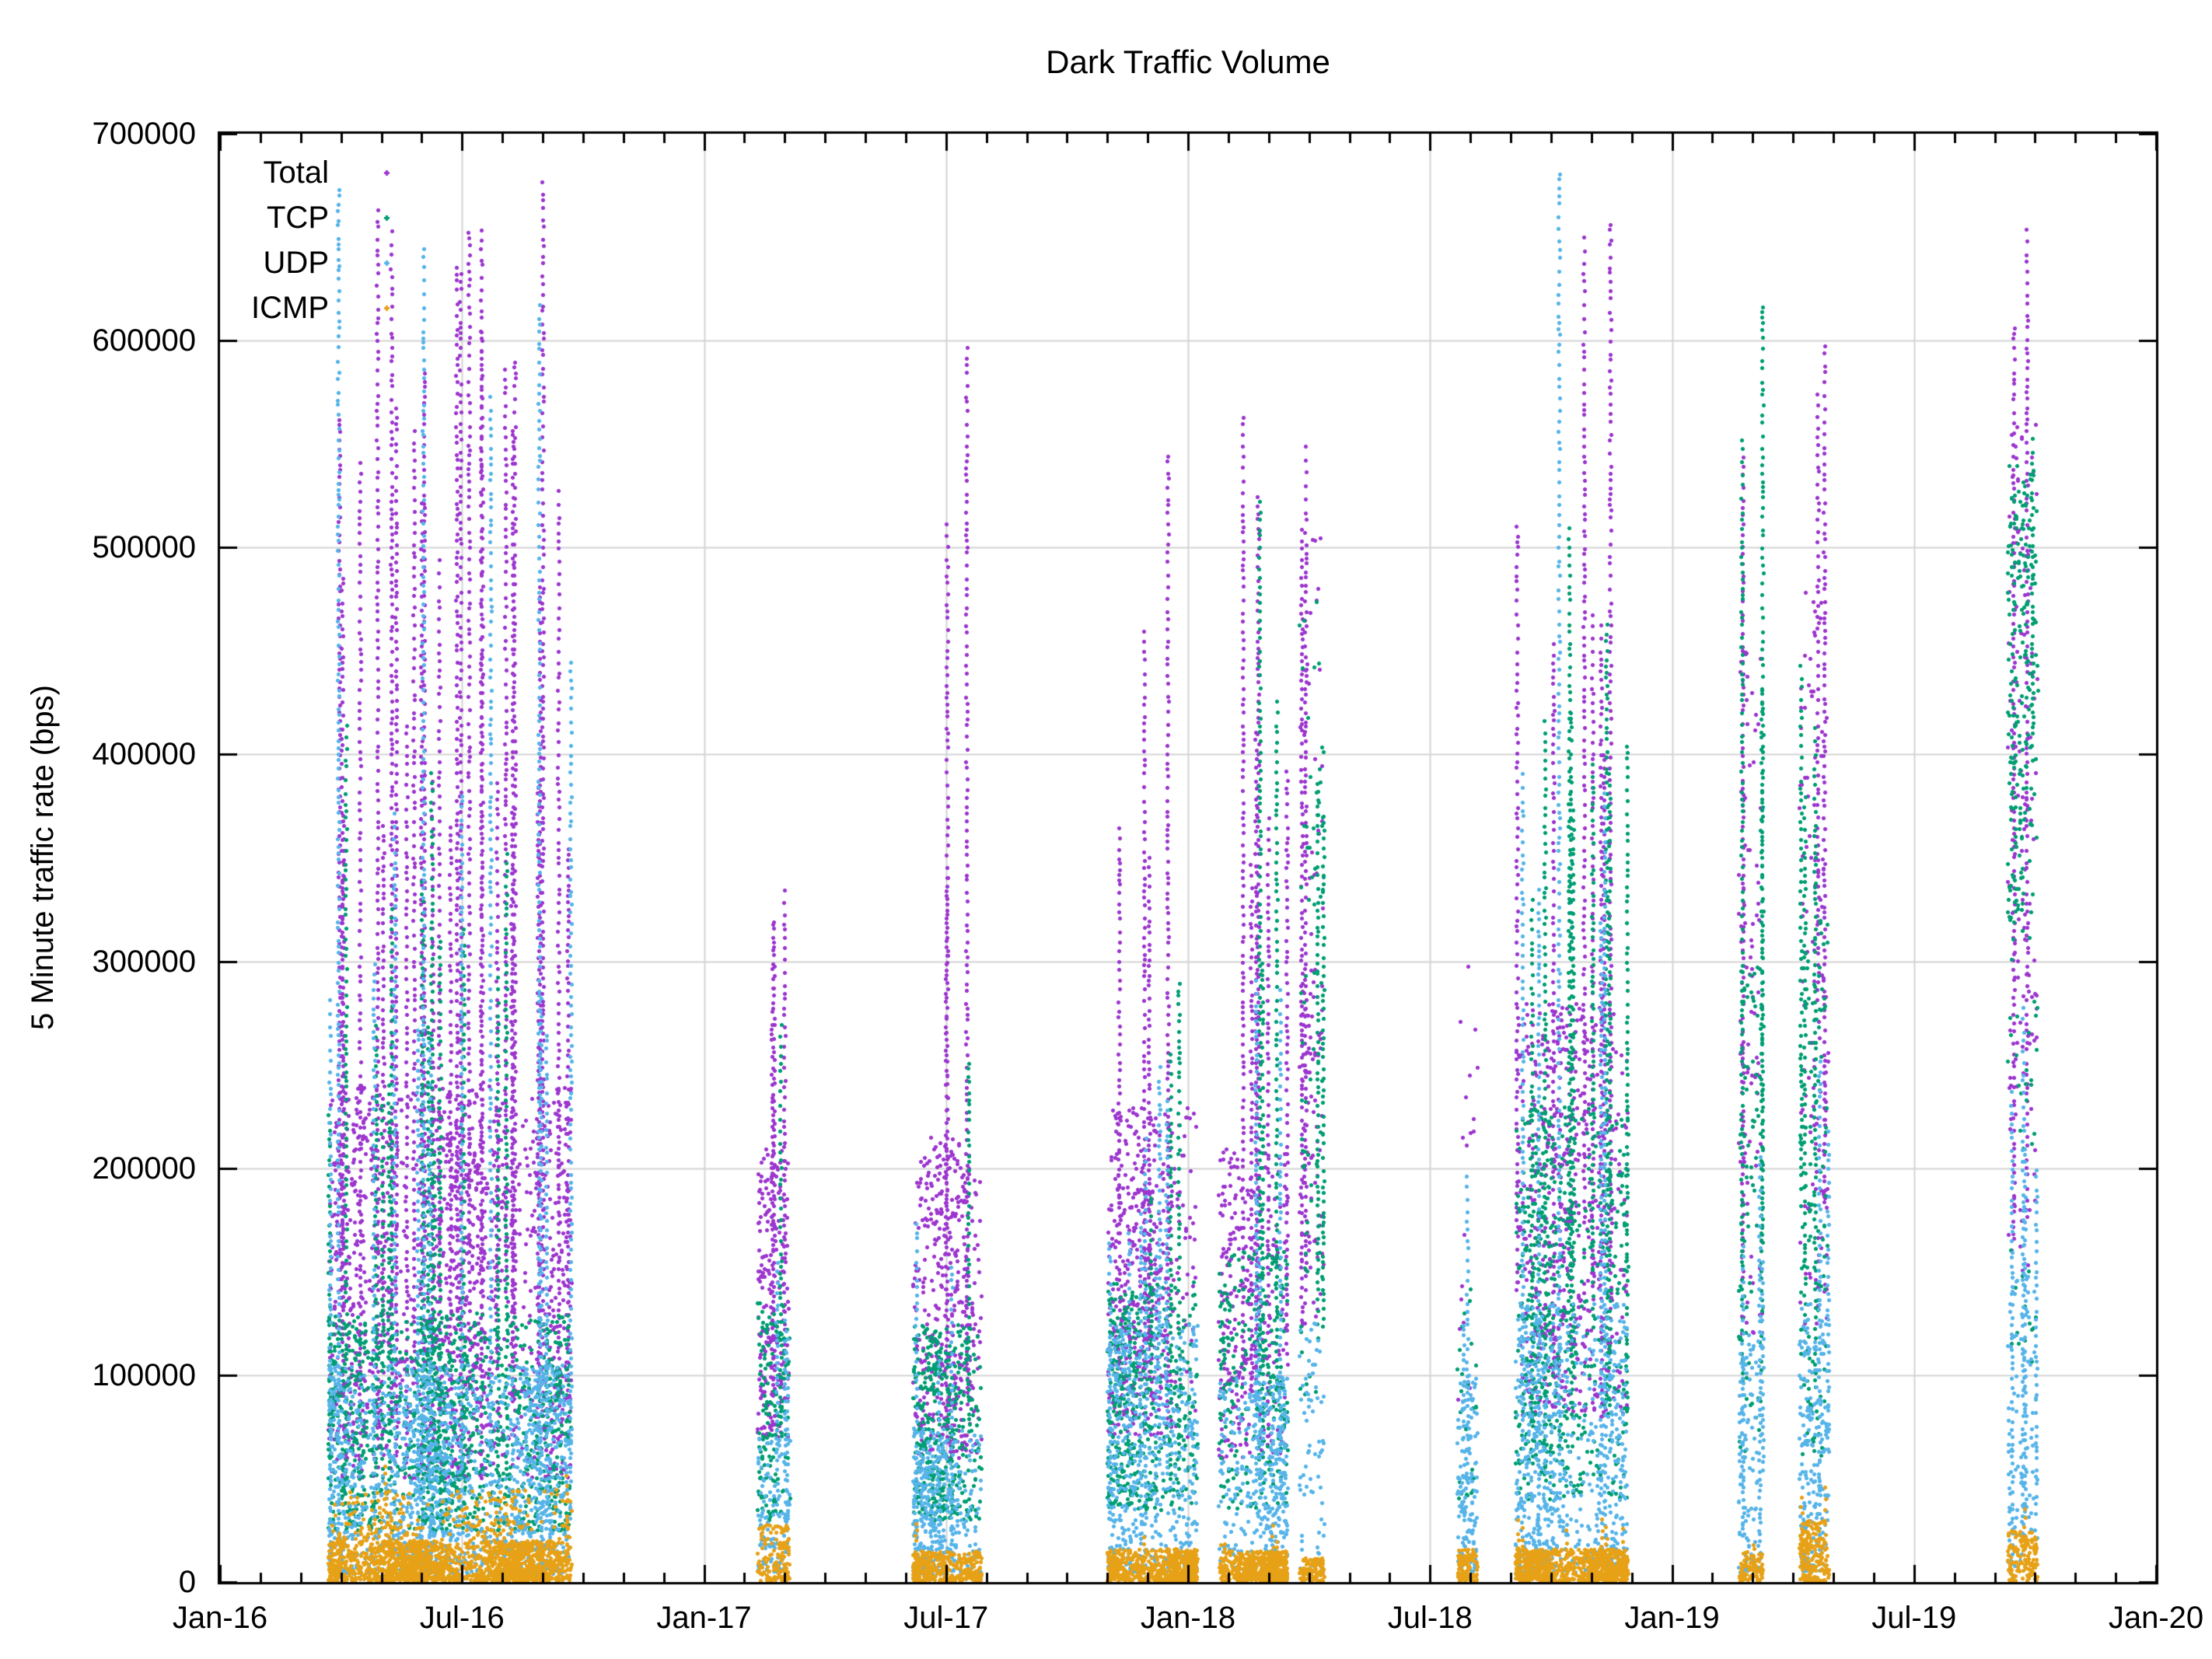  Describe the element at coordinates (296, 263) in the screenshot. I see `legend-label-udp: UDP` at that location.